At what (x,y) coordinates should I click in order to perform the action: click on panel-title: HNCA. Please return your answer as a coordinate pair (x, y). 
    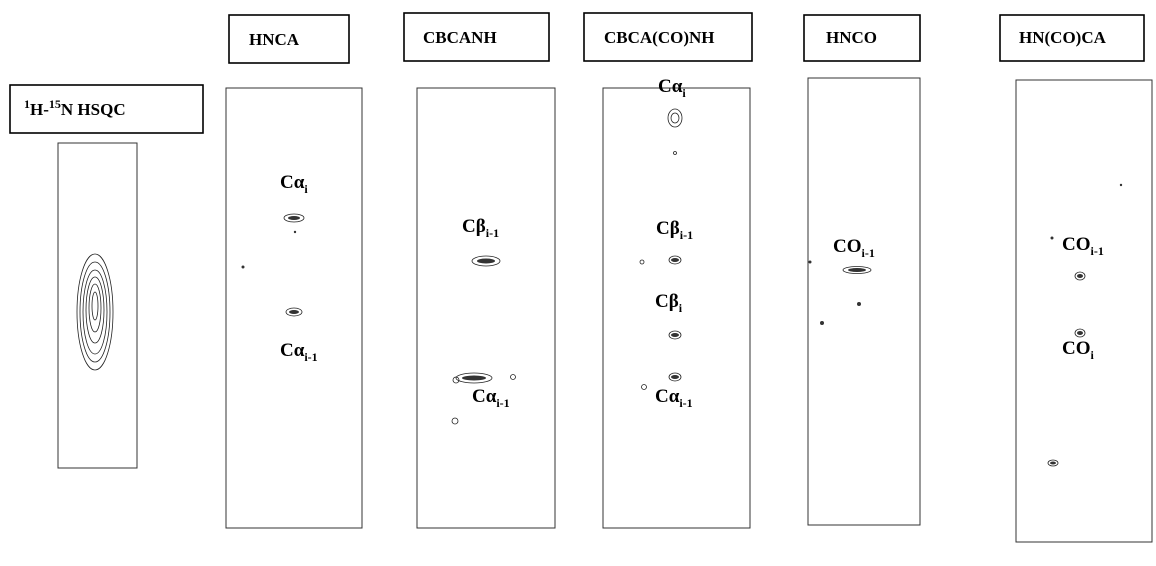
    Looking at the image, I should click on (274, 39).